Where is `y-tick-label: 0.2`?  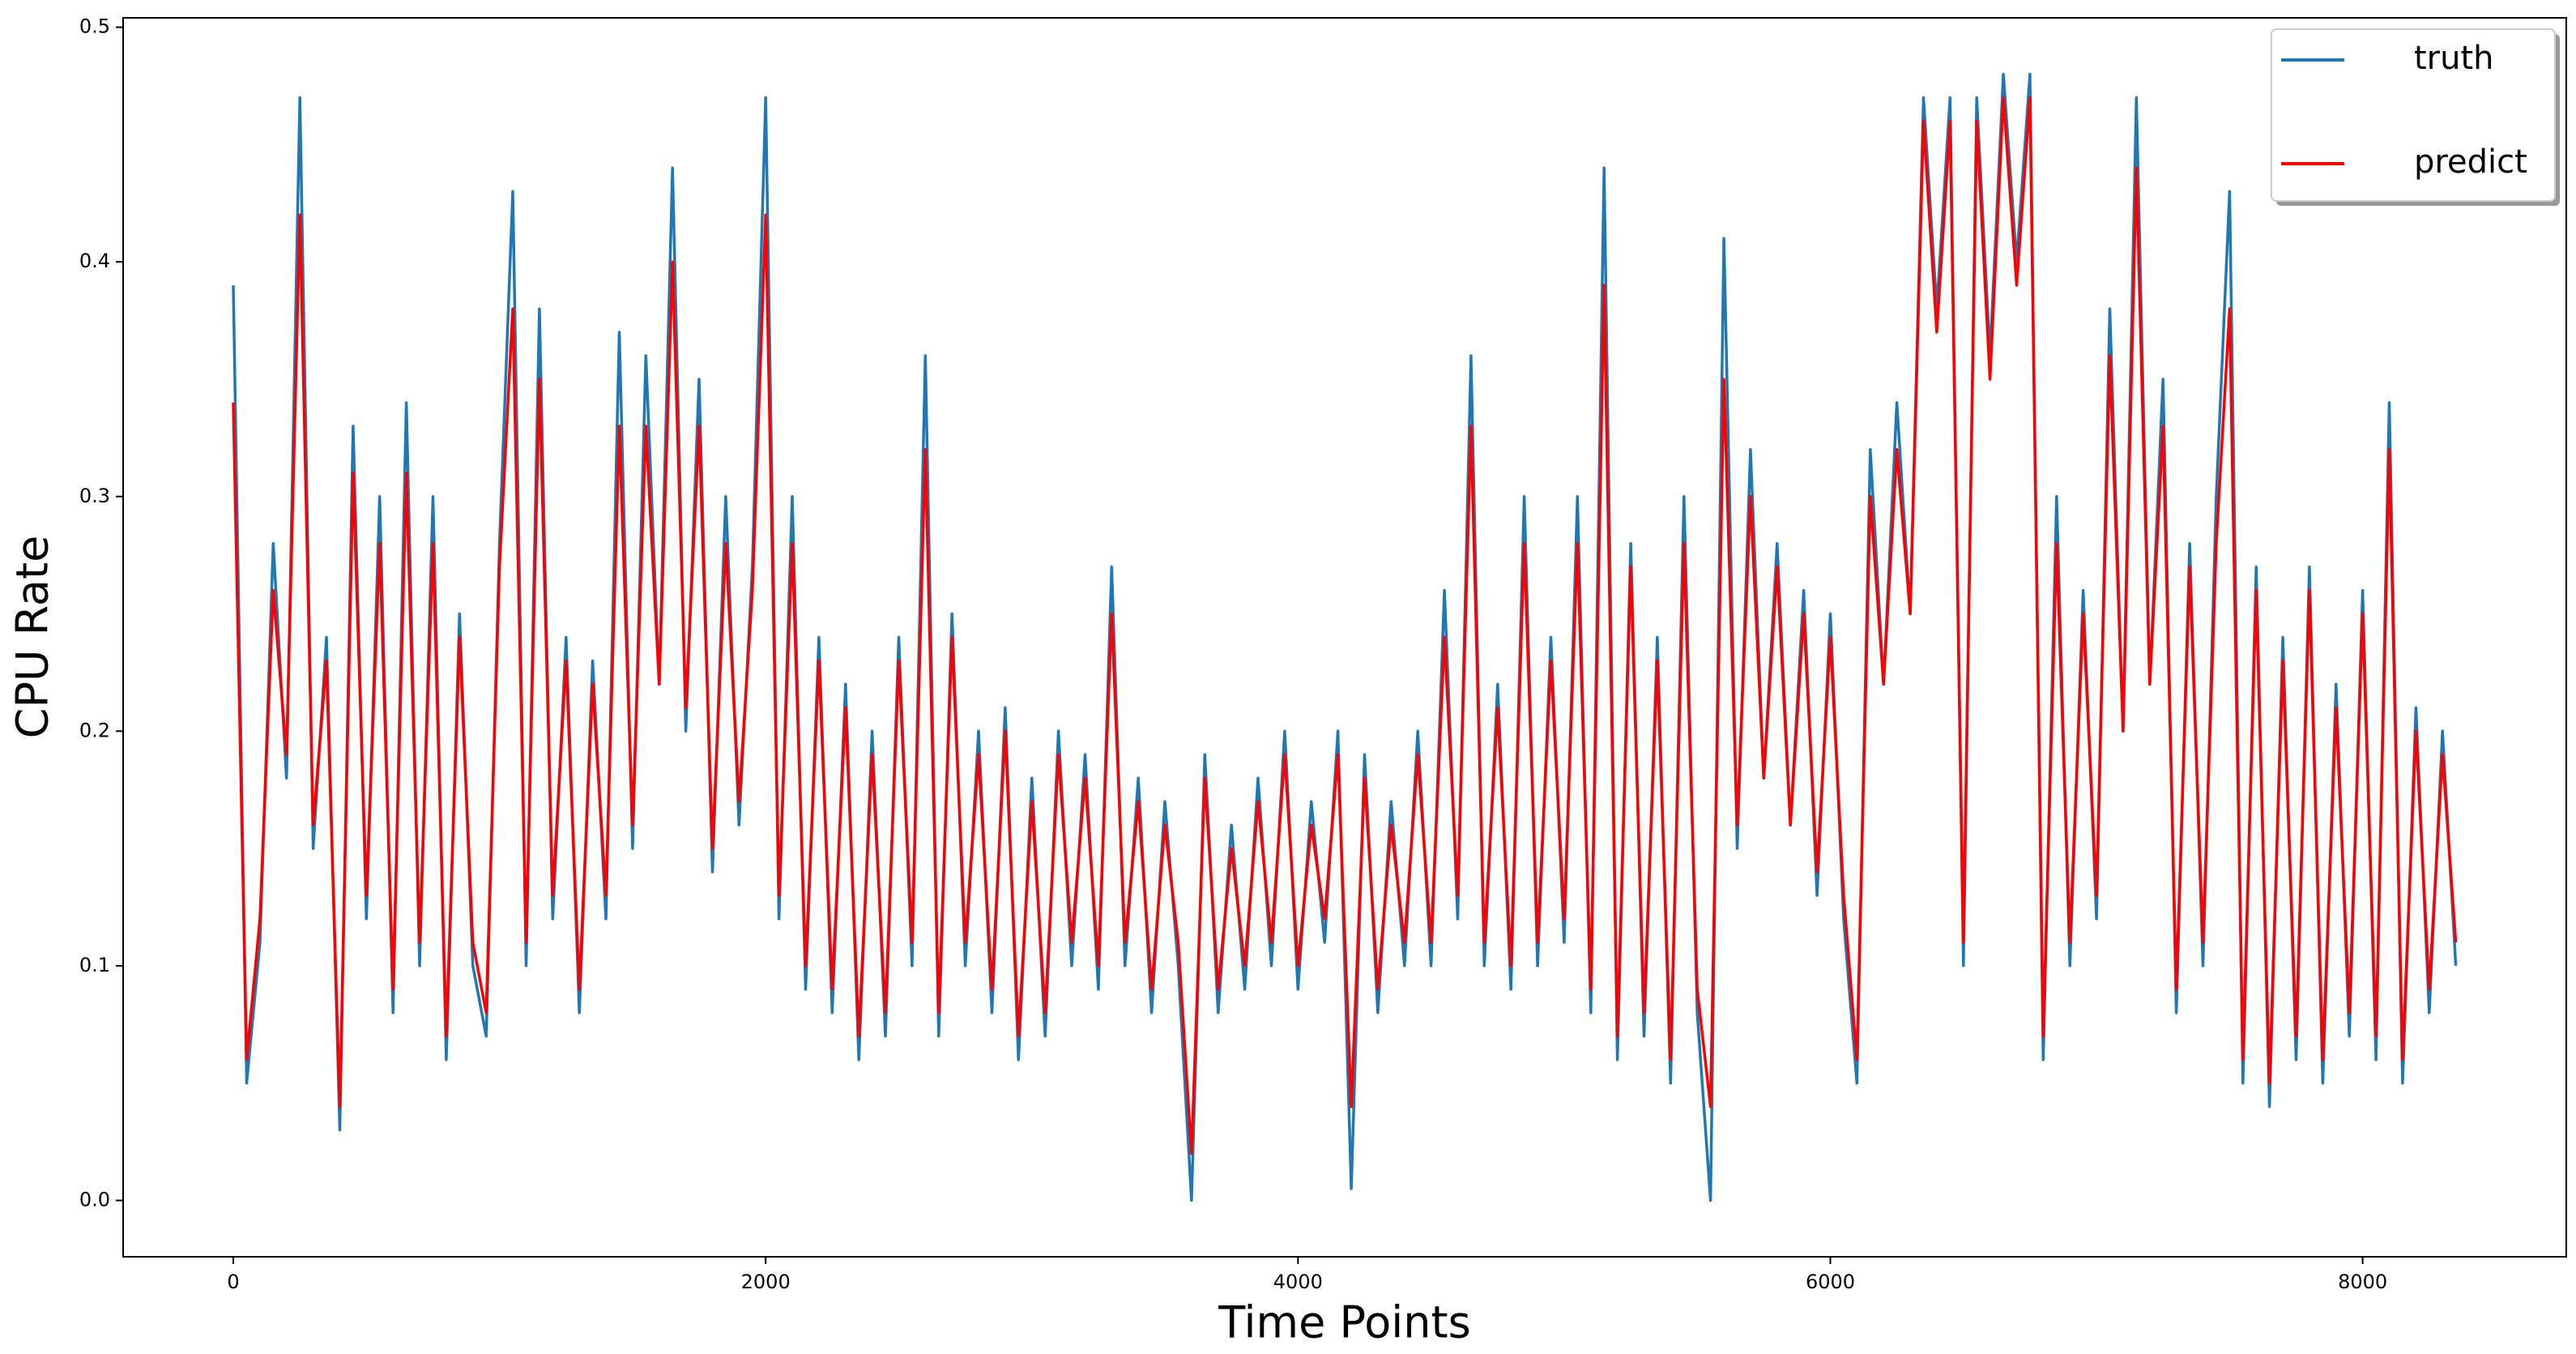
y-tick-label: 0.2 is located at coordinates (94, 730).